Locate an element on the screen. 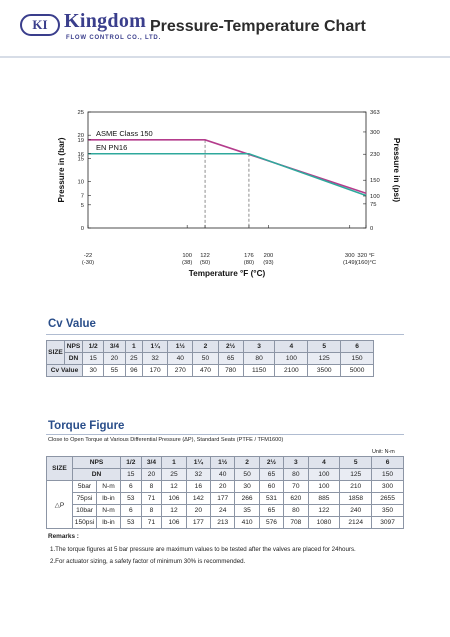 Image resolution: width=450 pixels, height=637 pixels. brand-name: Kingdom is located at coordinates (105, 21).